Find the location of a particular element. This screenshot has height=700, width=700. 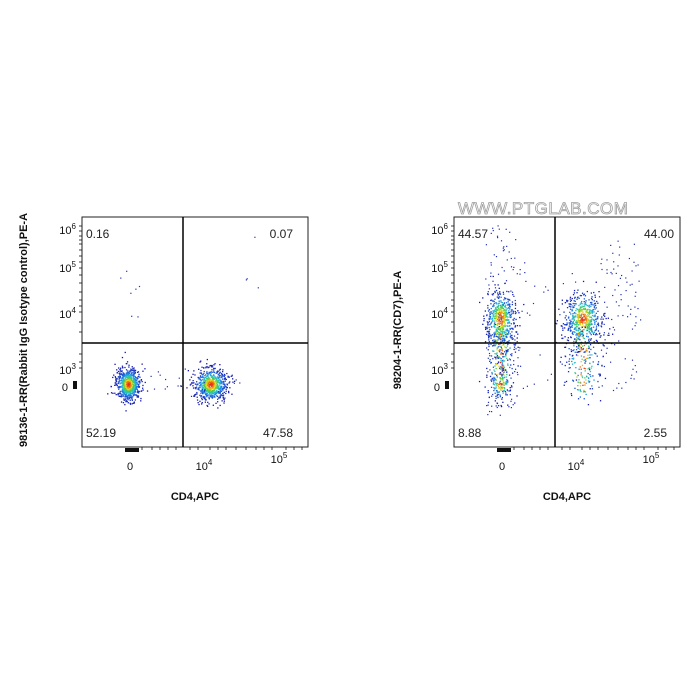

right-x-minor-ticks is located at coordinates (594, 448).